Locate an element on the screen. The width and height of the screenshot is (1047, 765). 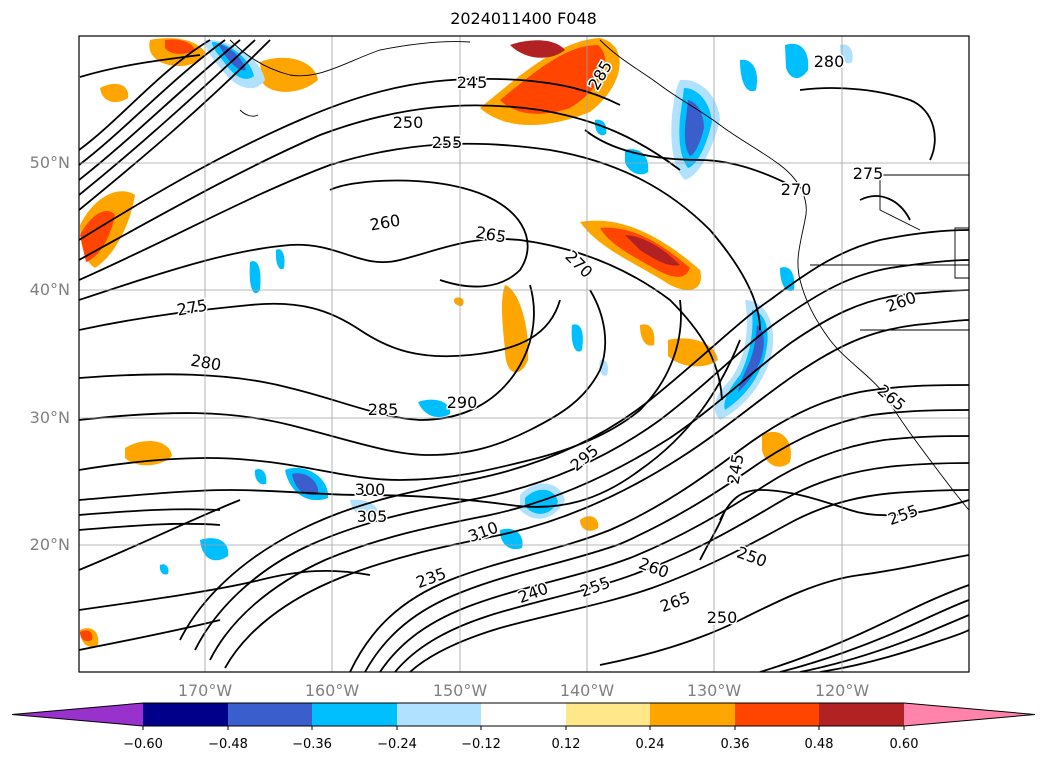
contour-label: 270 is located at coordinates (796, 189).